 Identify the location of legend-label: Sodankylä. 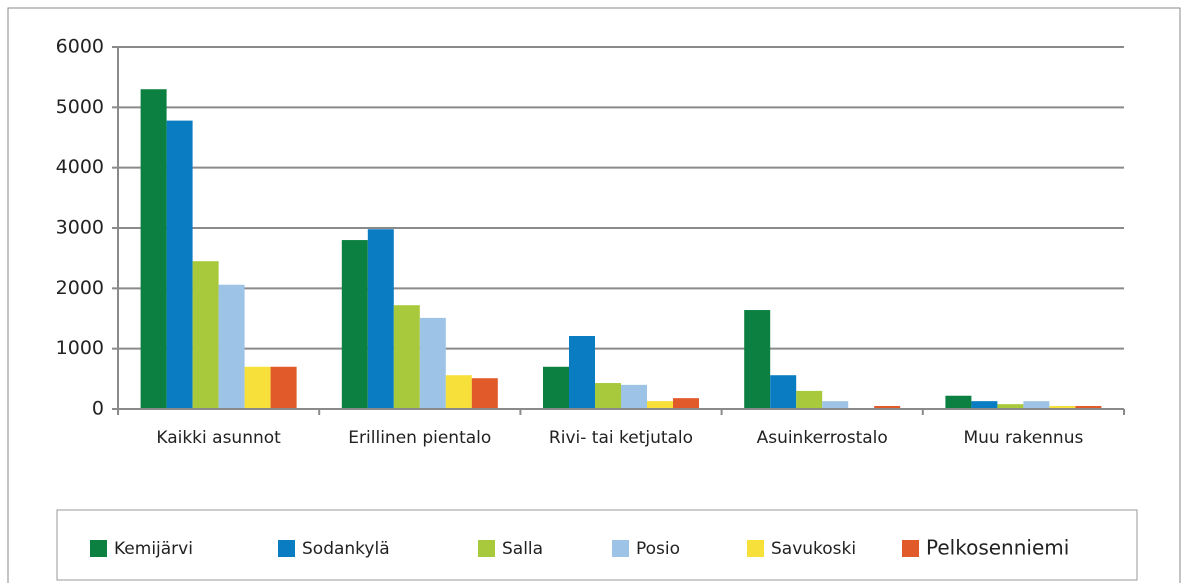
(346, 549).